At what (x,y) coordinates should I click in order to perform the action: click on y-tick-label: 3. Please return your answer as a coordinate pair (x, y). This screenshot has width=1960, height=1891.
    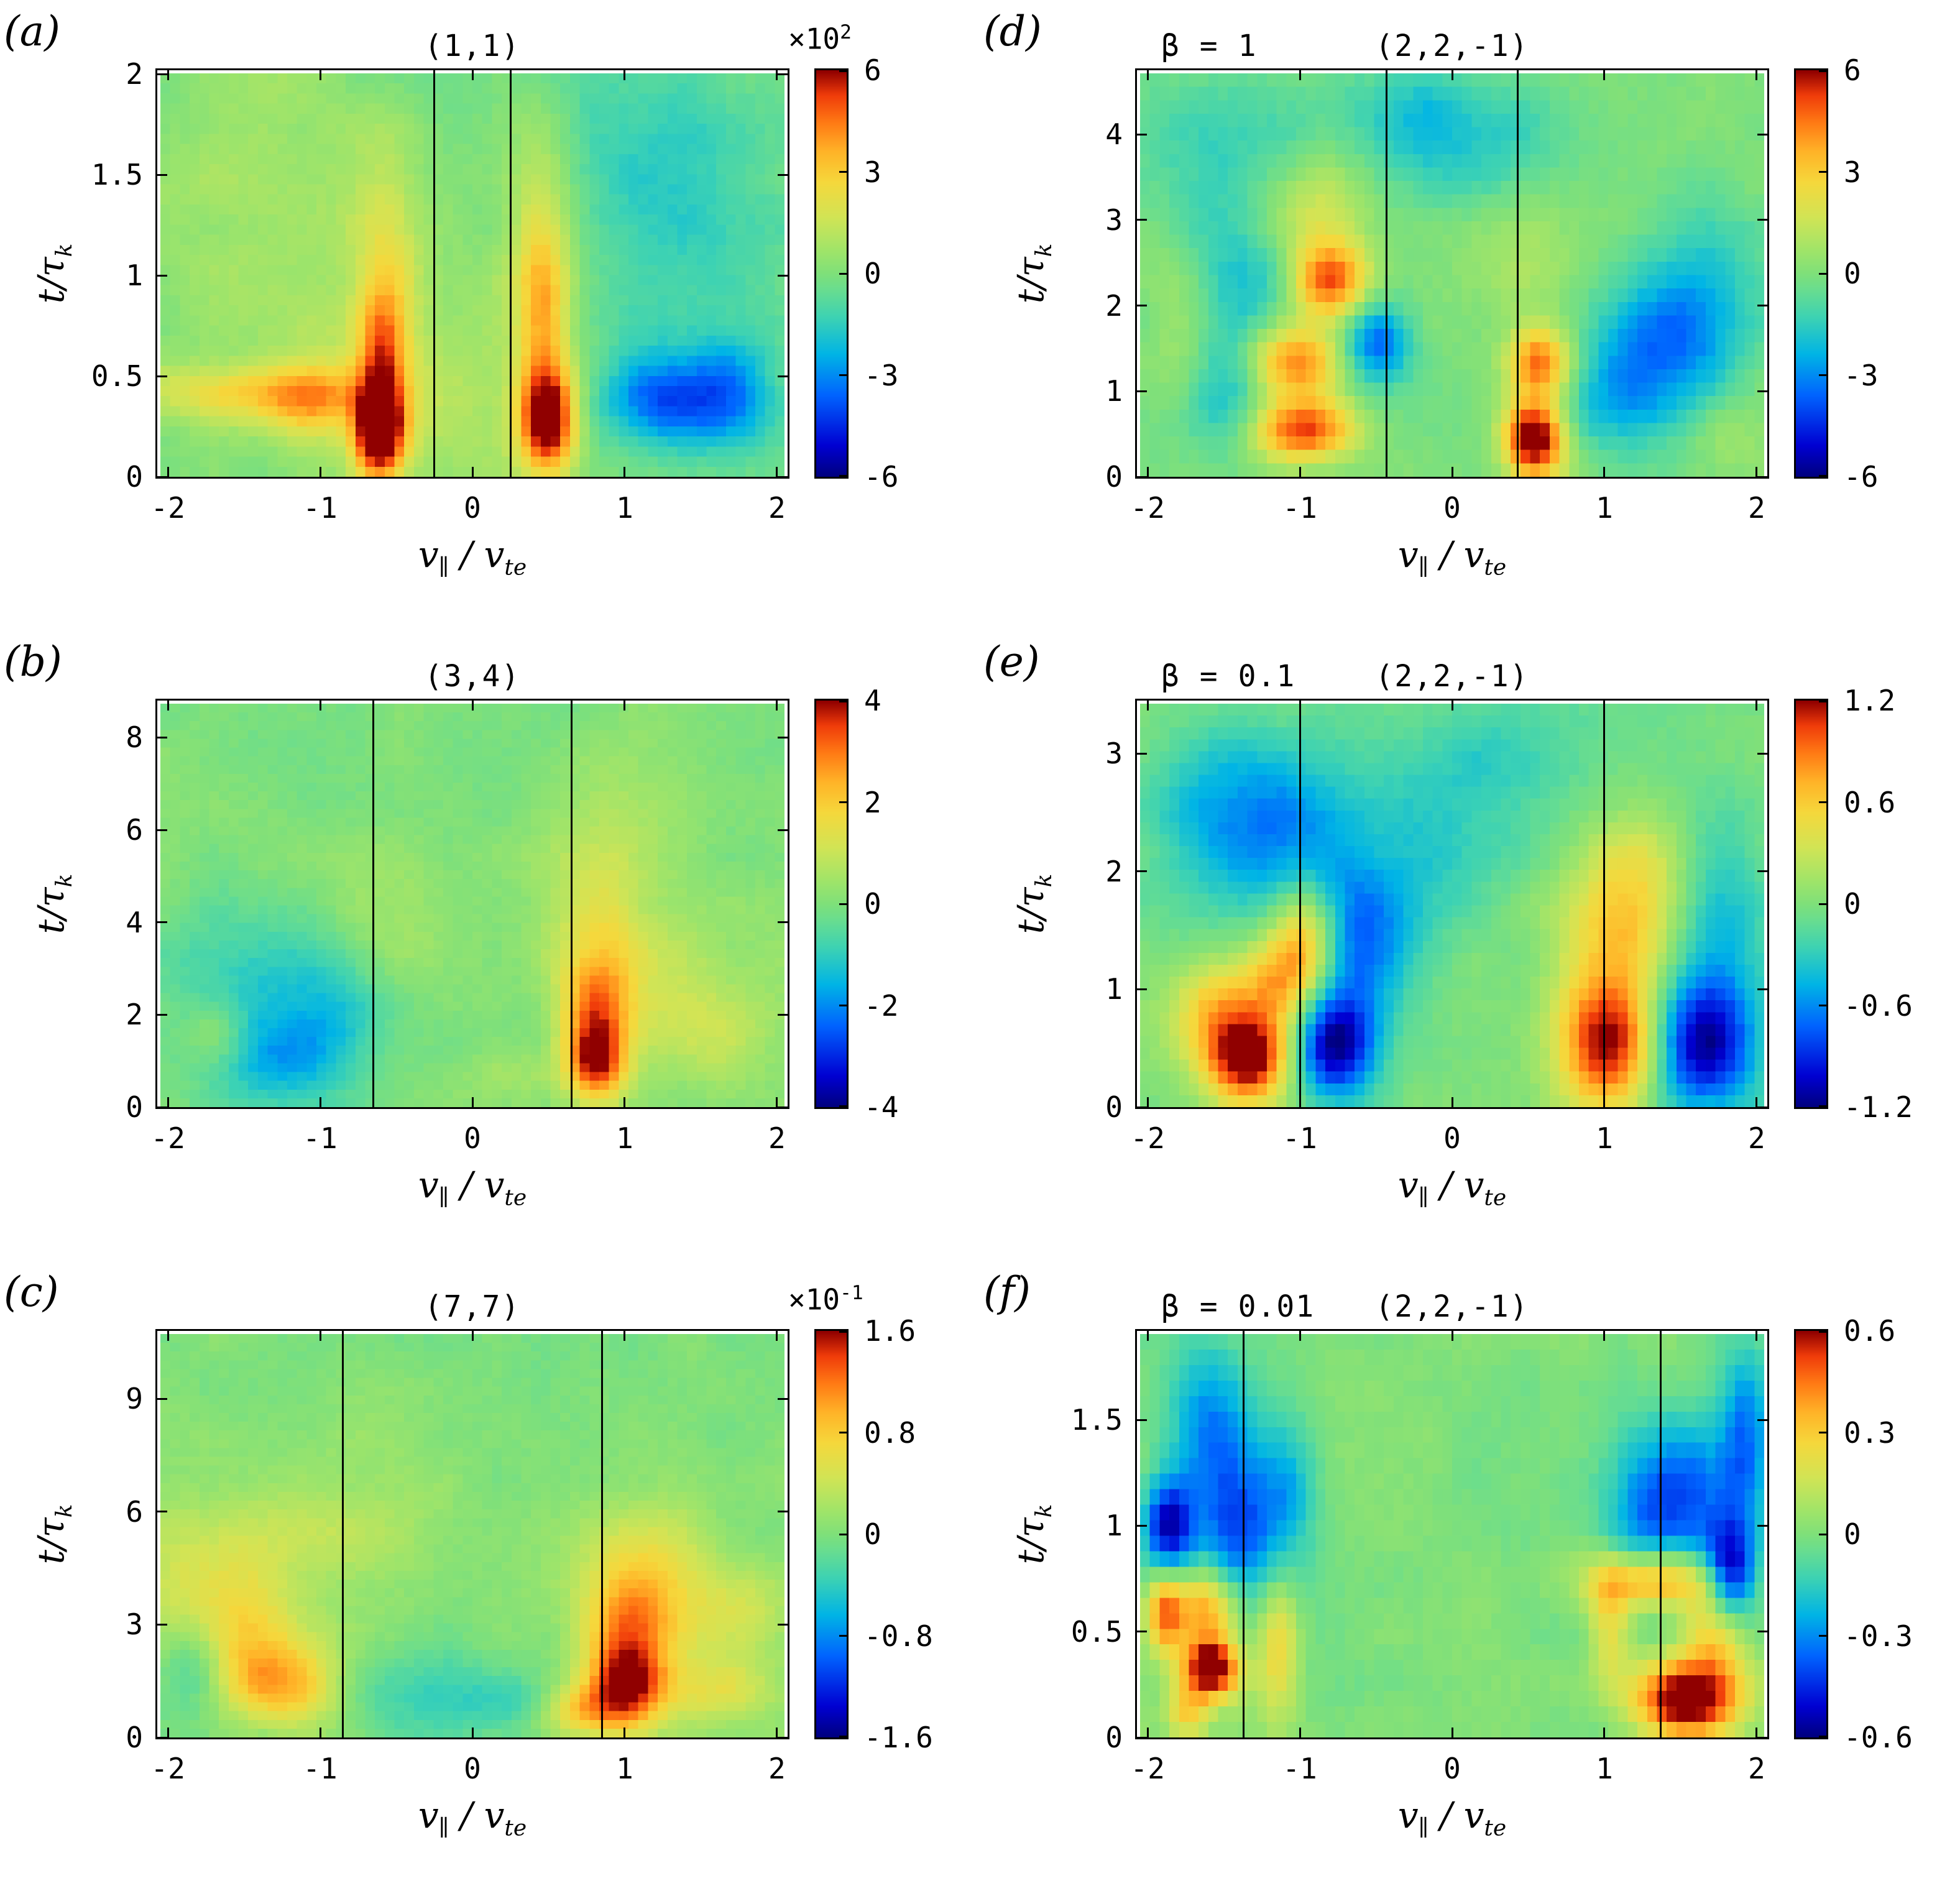
    Looking at the image, I should click on (1114, 754).